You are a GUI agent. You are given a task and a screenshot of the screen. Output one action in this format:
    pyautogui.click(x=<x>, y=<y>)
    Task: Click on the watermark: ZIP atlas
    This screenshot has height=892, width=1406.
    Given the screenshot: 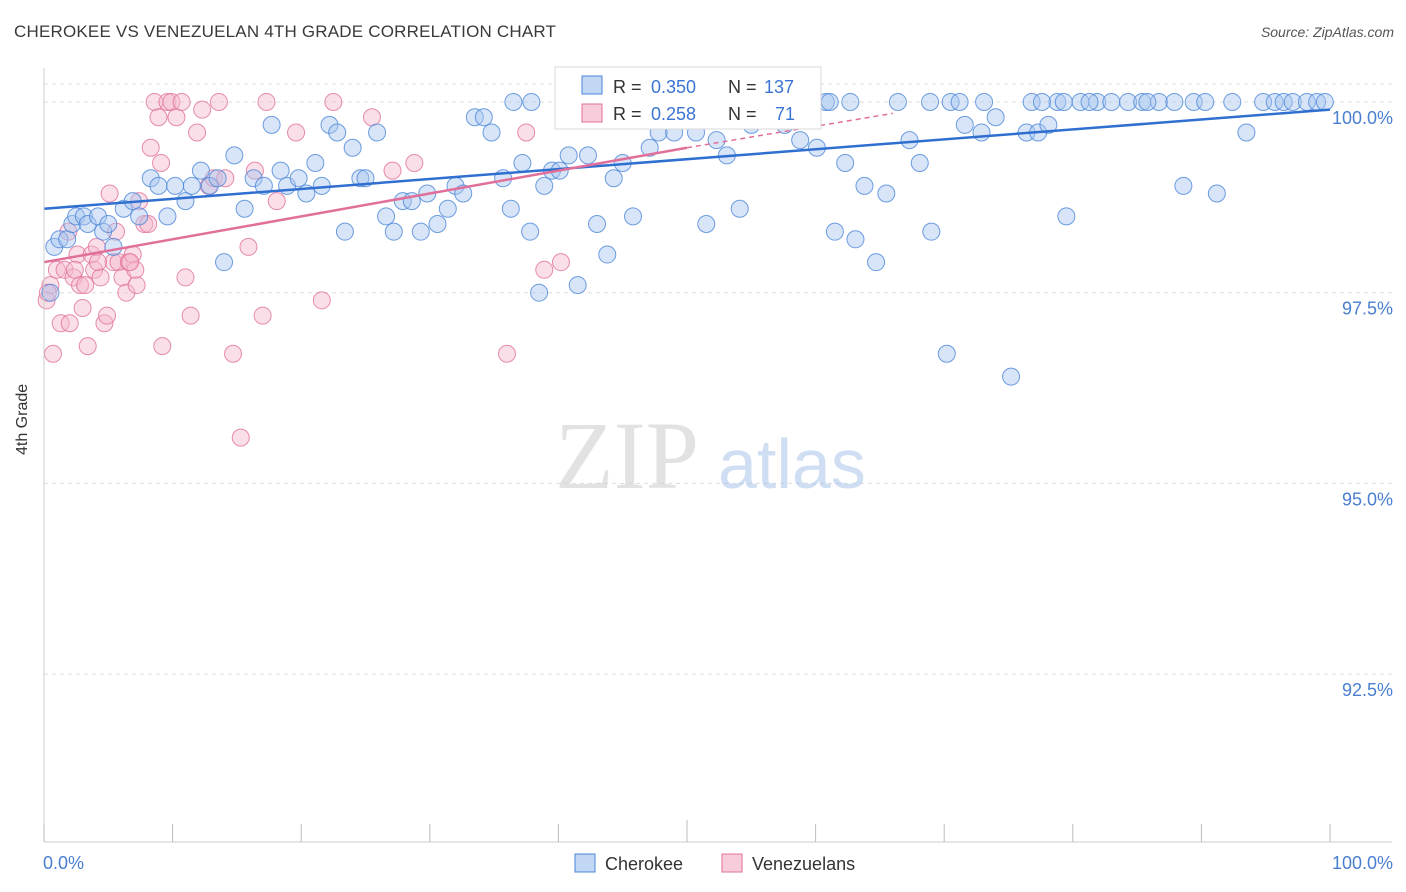 What is the action you would take?
    pyautogui.click(x=710, y=455)
    